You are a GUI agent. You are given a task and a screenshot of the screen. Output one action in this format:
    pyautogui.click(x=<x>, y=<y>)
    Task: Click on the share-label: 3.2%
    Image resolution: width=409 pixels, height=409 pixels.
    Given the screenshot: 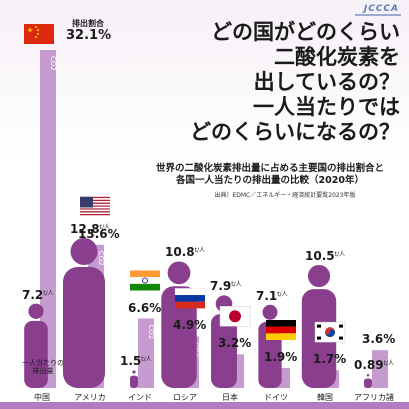 What is the action you would take?
    pyautogui.click(x=235, y=343)
    